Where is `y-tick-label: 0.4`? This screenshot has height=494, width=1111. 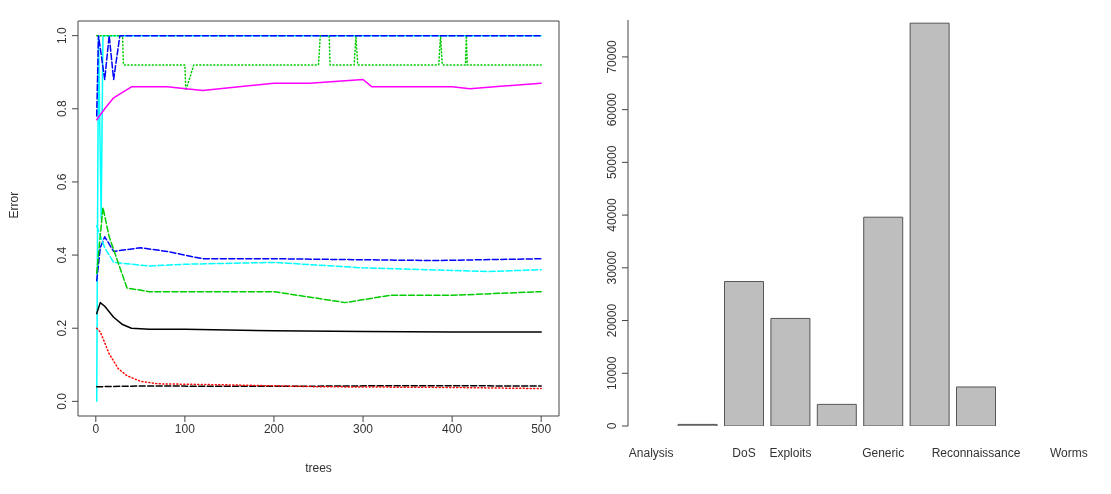 y-tick-label: 0.4 is located at coordinates (62, 255).